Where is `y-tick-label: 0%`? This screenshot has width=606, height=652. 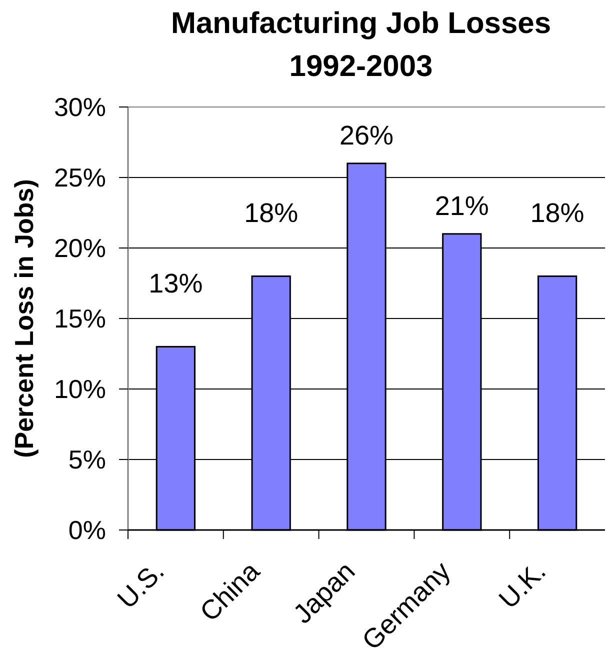 y-tick-label: 0% is located at coordinates (87, 530).